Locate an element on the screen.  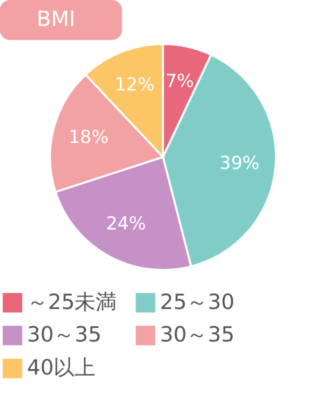
data-label: 39% is located at coordinates (239, 163).